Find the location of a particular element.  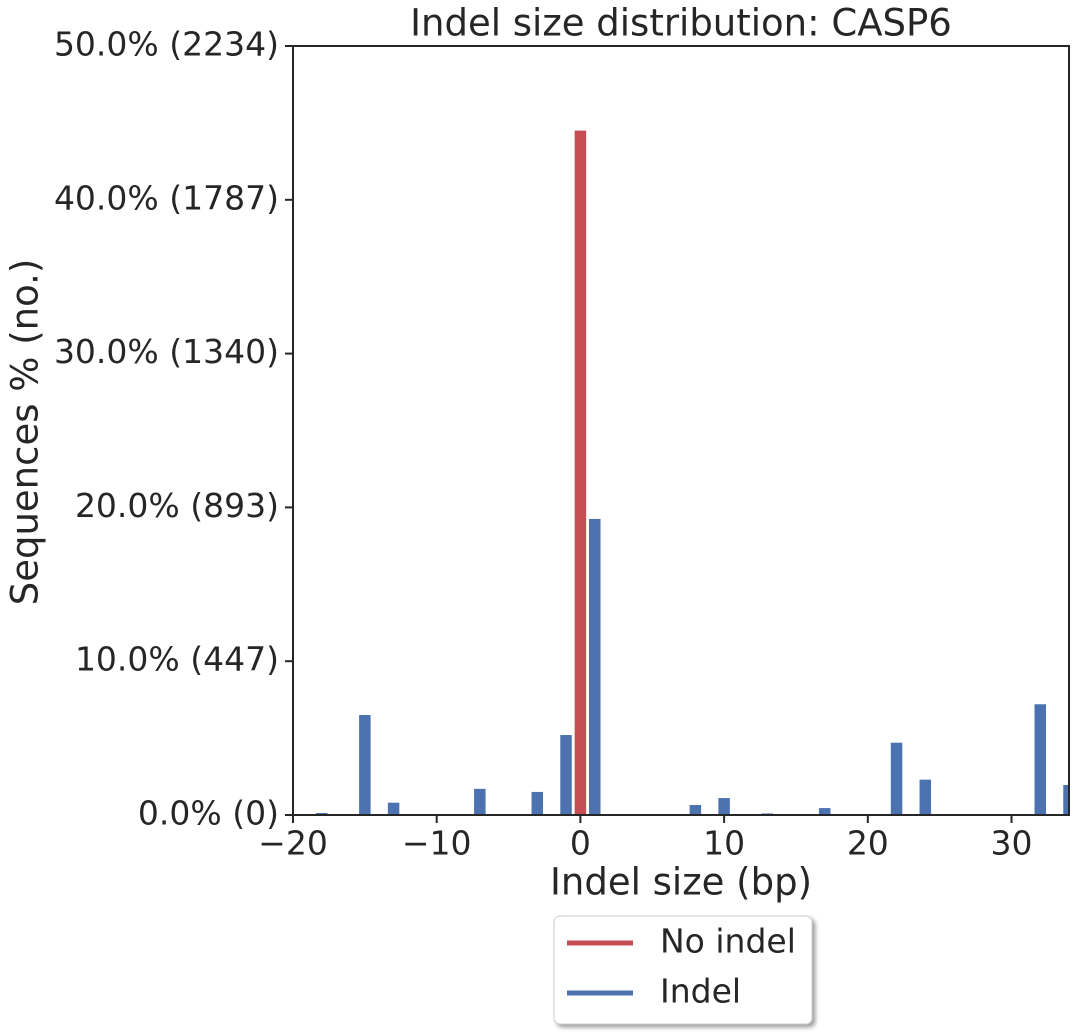

y-tick-label: 30.0% (1340) is located at coordinates (166, 351).